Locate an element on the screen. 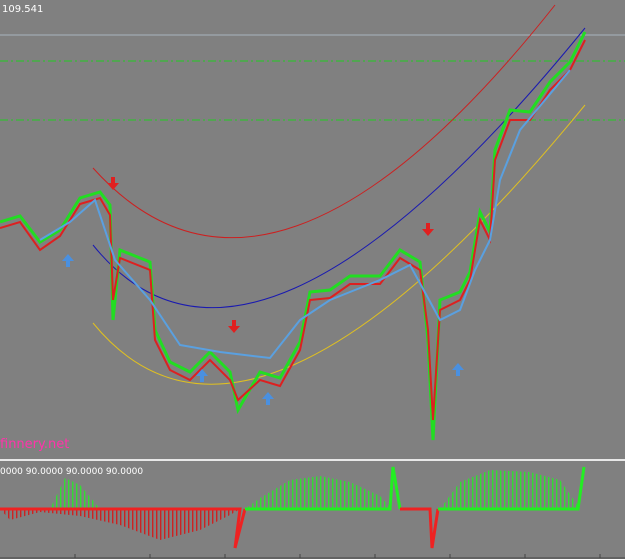 The image size is (625, 559). sell-arrows is located at coordinates (270, 255).